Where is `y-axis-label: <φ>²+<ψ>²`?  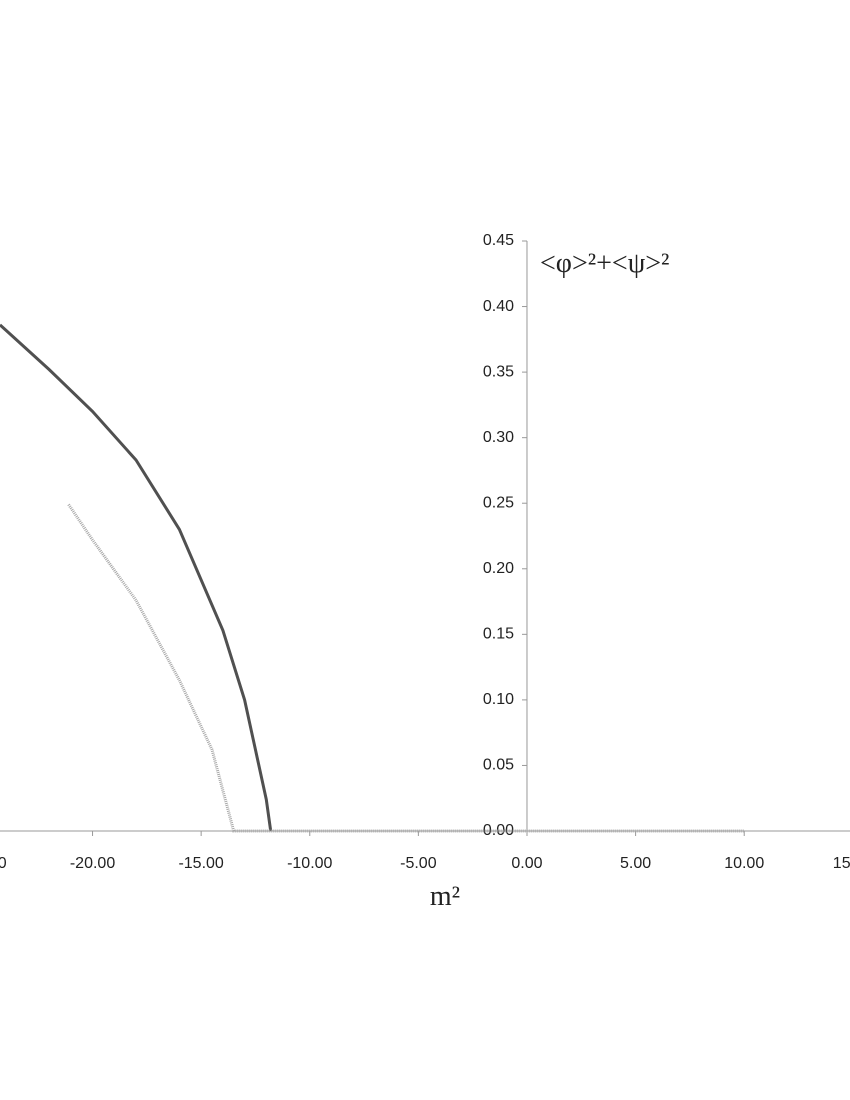 y-axis-label: <φ>²+<ψ>² is located at coordinates (604, 263).